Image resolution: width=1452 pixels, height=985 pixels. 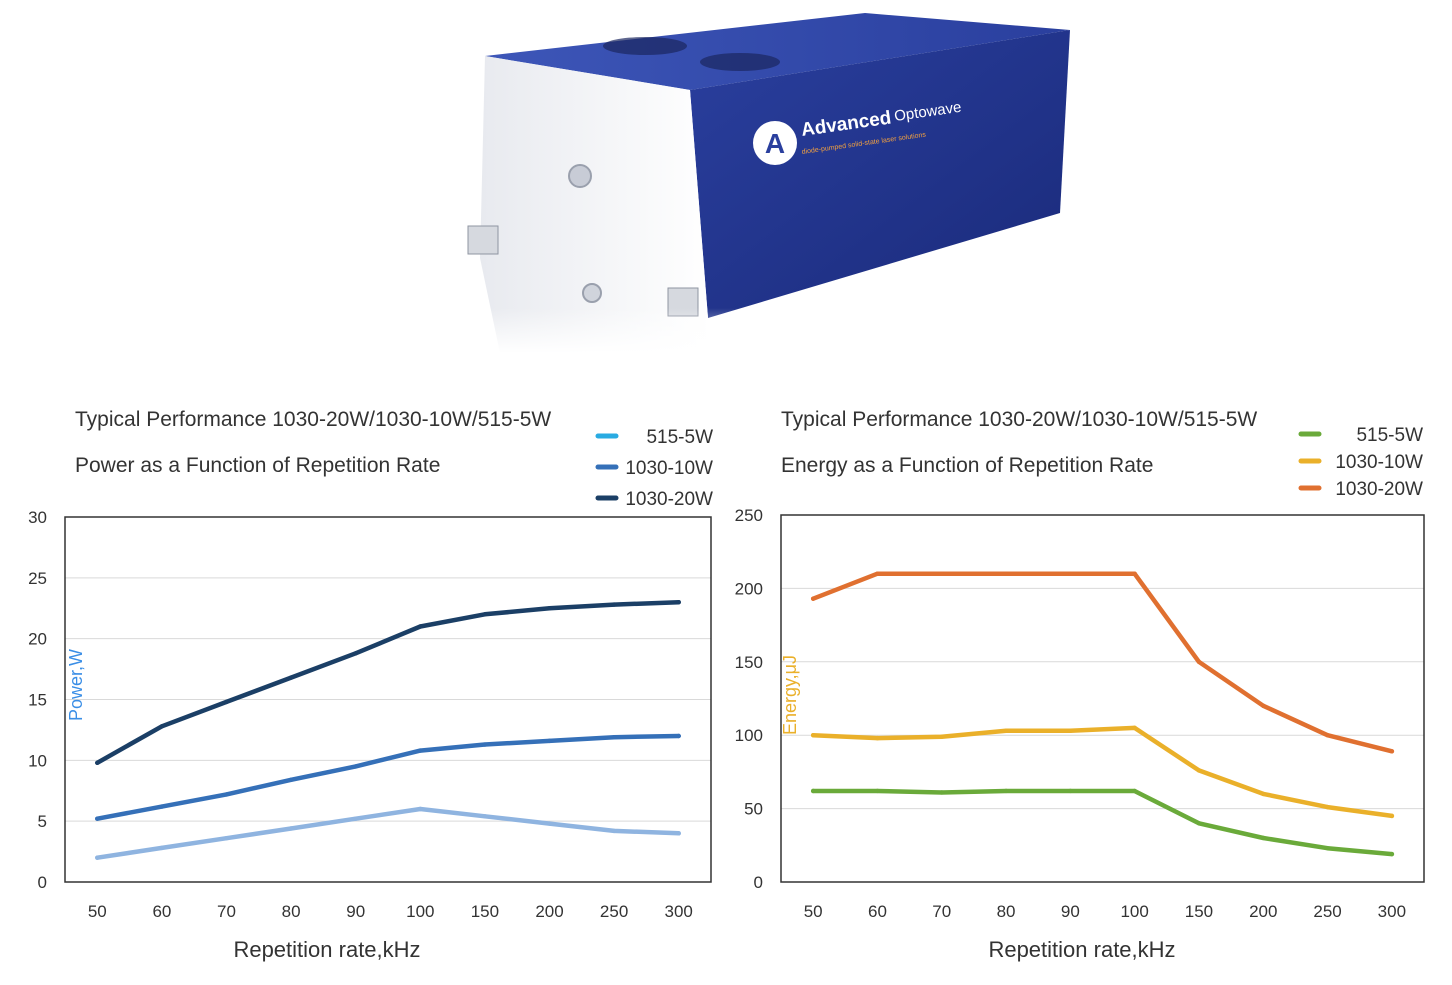 I want to click on chart-subtitle: Energy as a Function of Repetition Rate, so click(x=967, y=465).